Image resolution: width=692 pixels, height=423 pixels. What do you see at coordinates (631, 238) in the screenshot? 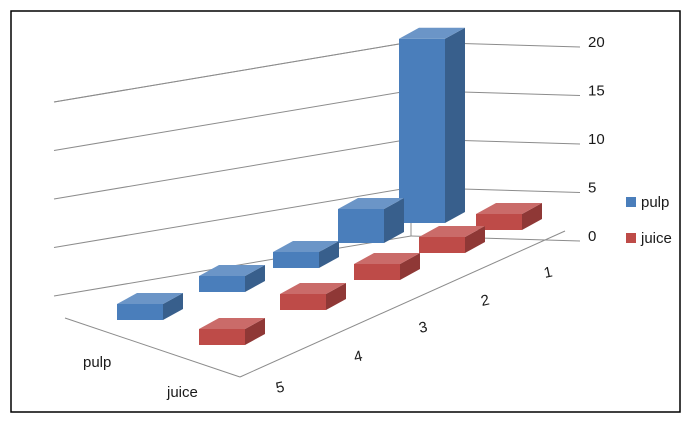
I see `legend-swatch-juice` at bounding box center [631, 238].